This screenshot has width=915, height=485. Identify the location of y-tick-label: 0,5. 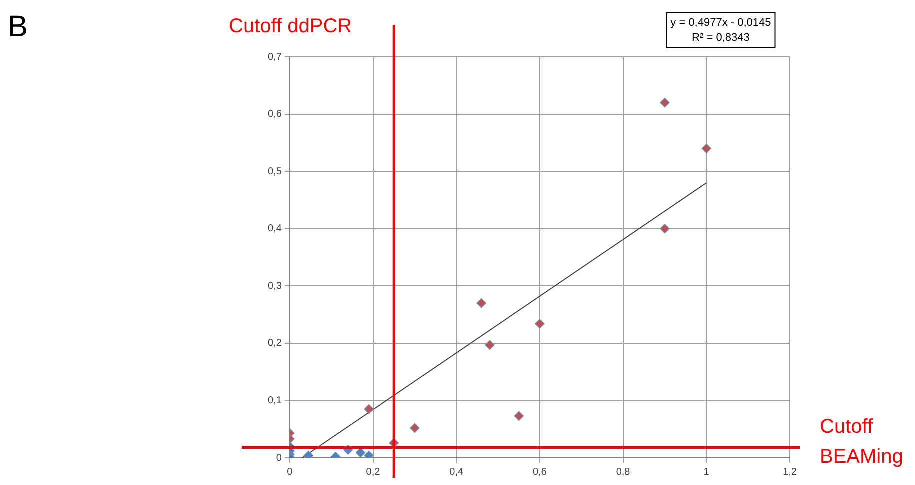
(275, 172).